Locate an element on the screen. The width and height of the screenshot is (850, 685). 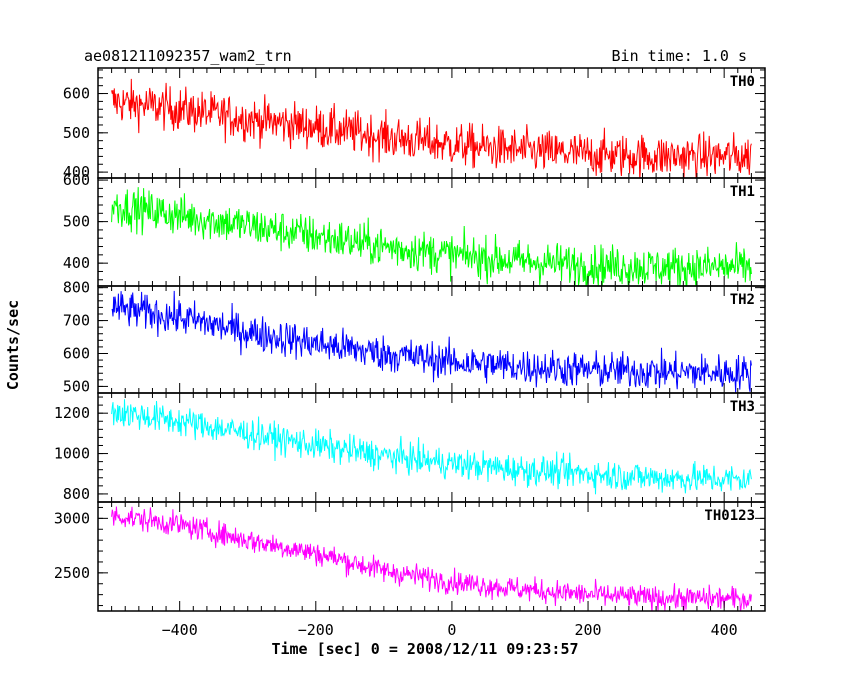
header-left-title: ae081211092357_wam2_trn is located at coordinates (188, 56).